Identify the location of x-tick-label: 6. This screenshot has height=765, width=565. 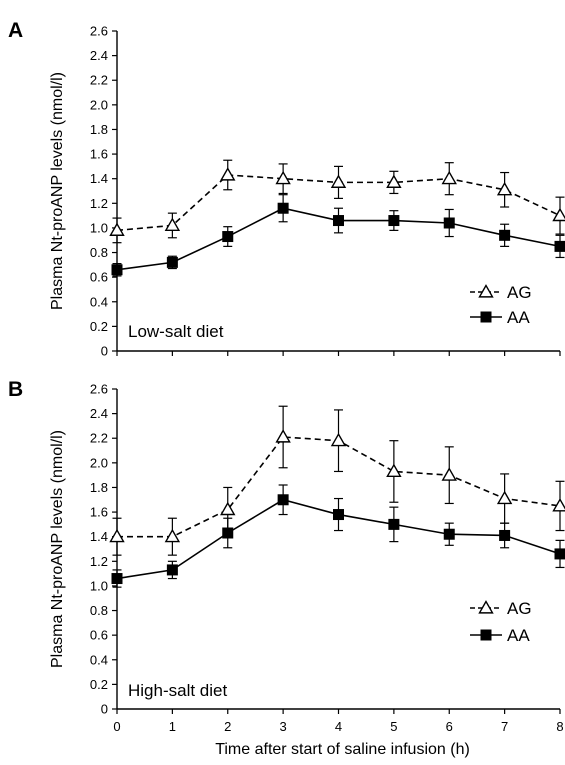
(449, 726).